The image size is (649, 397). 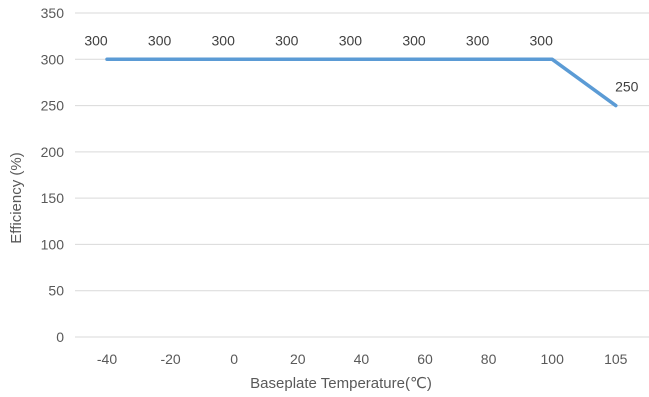 What do you see at coordinates (107, 359) in the screenshot?
I see `x-tick-label: -40` at bounding box center [107, 359].